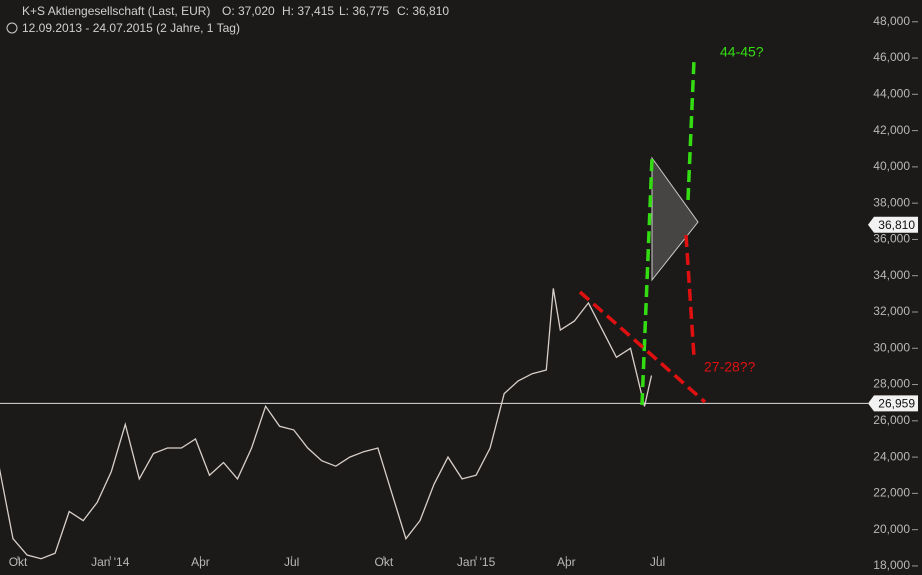  I want to click on y-tick-label: 28,000, so click(891, 384).